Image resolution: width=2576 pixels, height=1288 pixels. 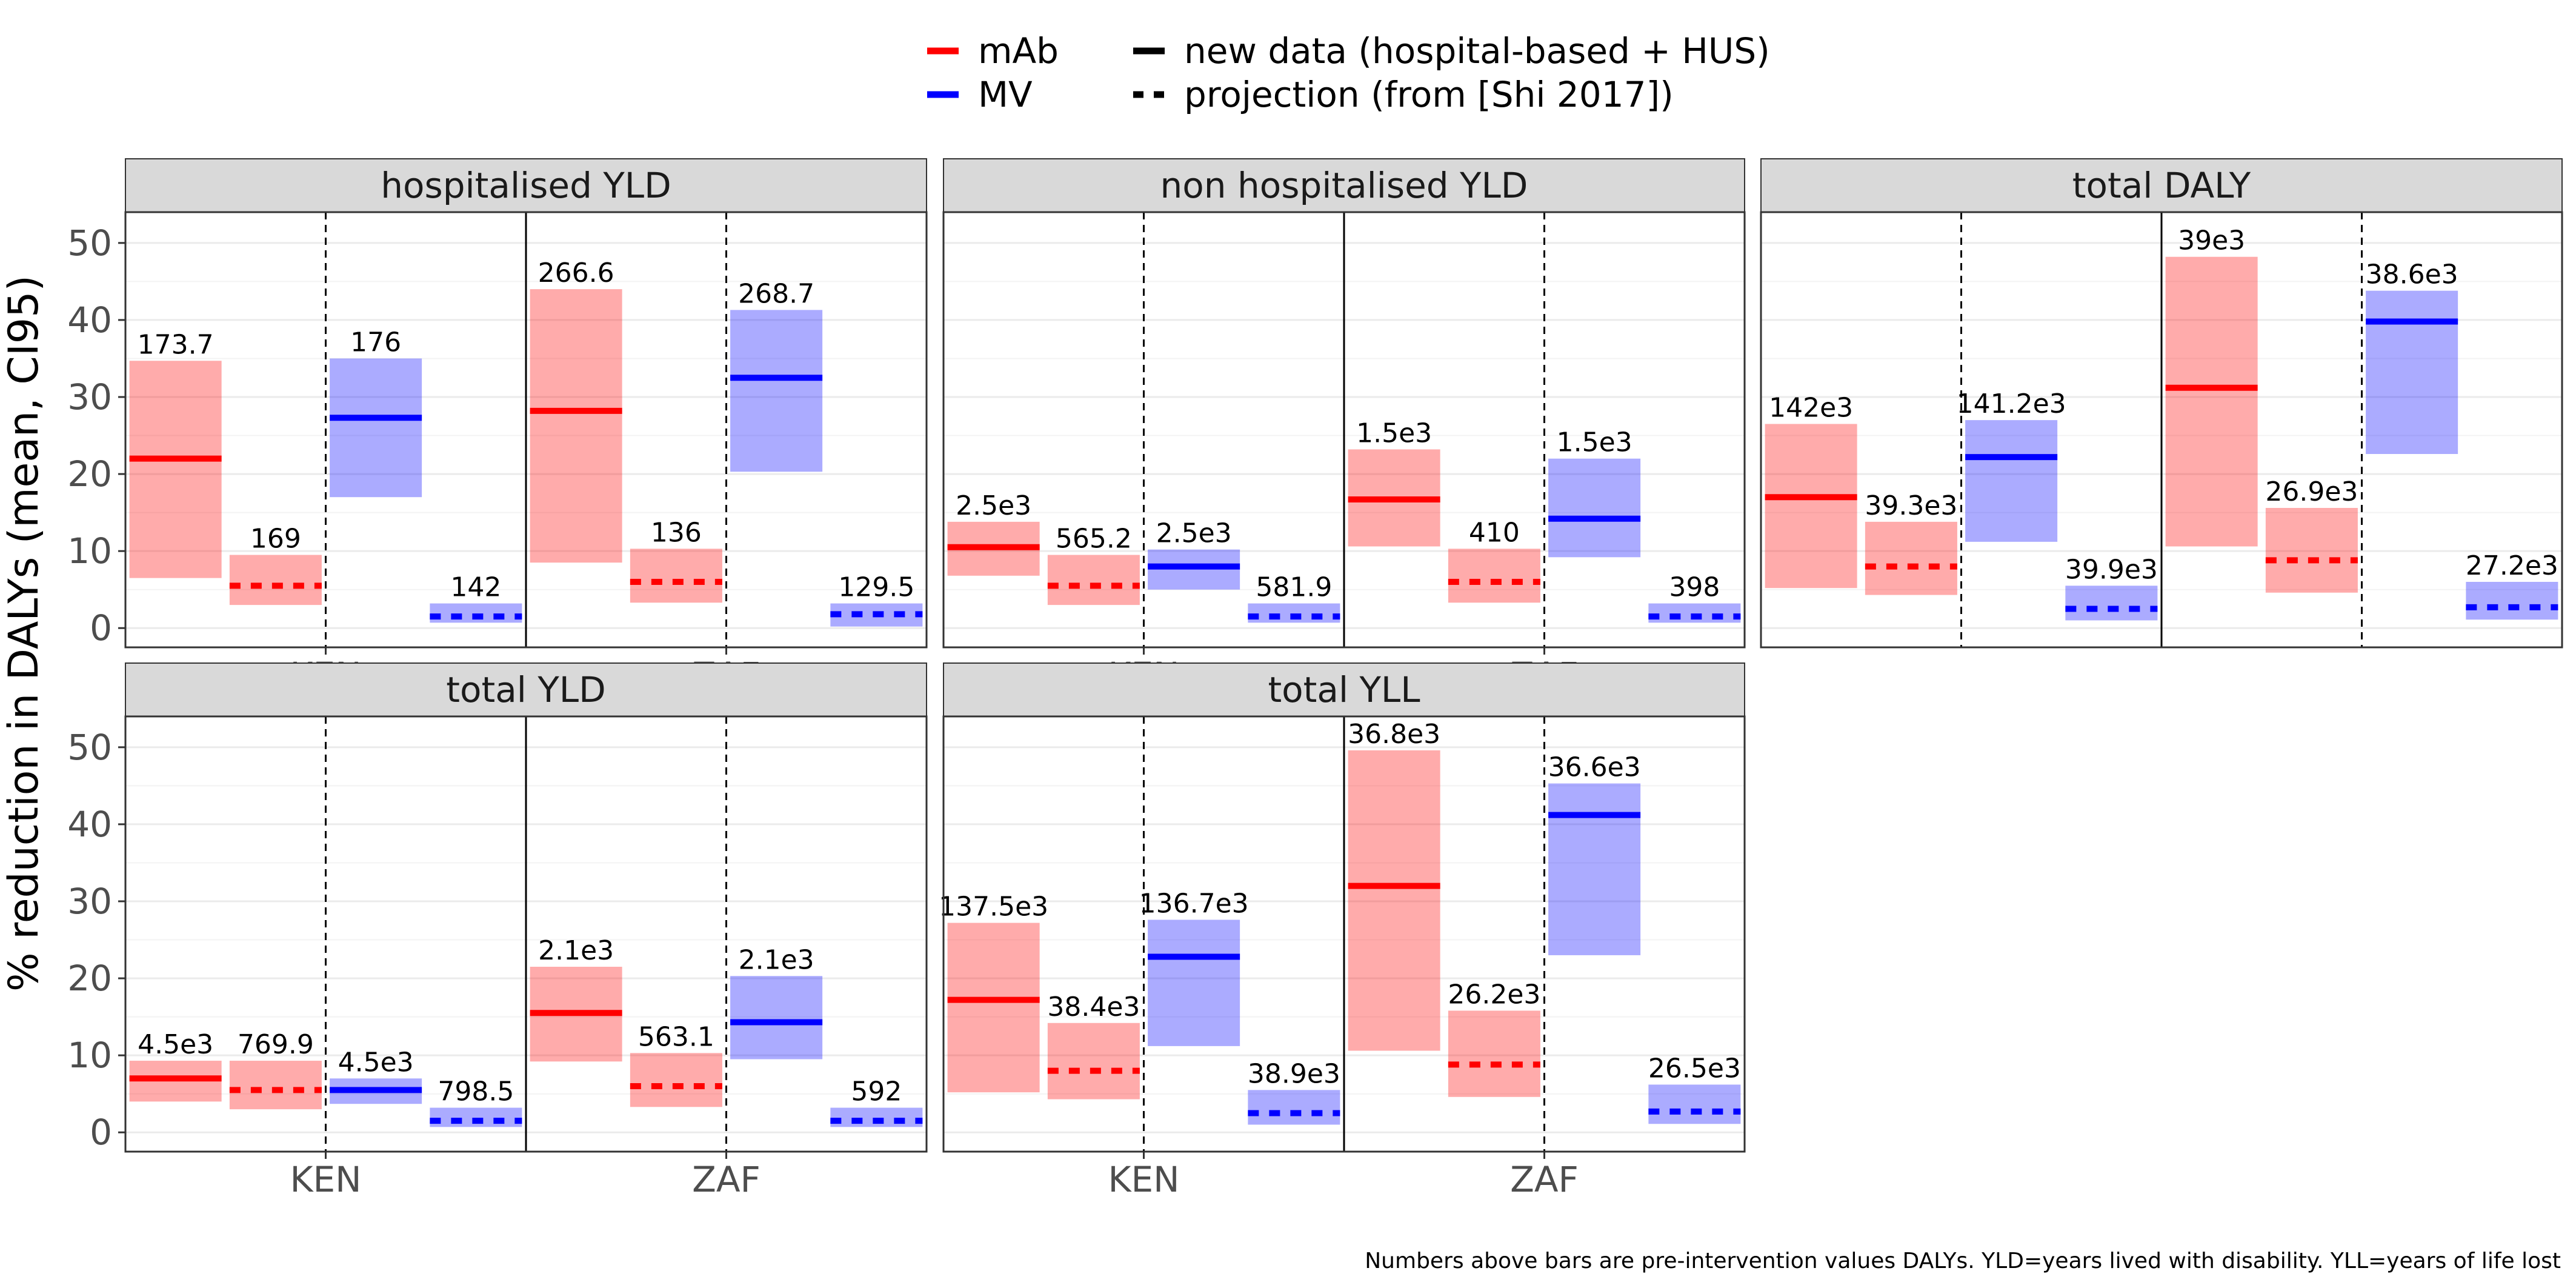 I want to click on bar-value-label: 4.5e3, so click(x=376, y=1062).